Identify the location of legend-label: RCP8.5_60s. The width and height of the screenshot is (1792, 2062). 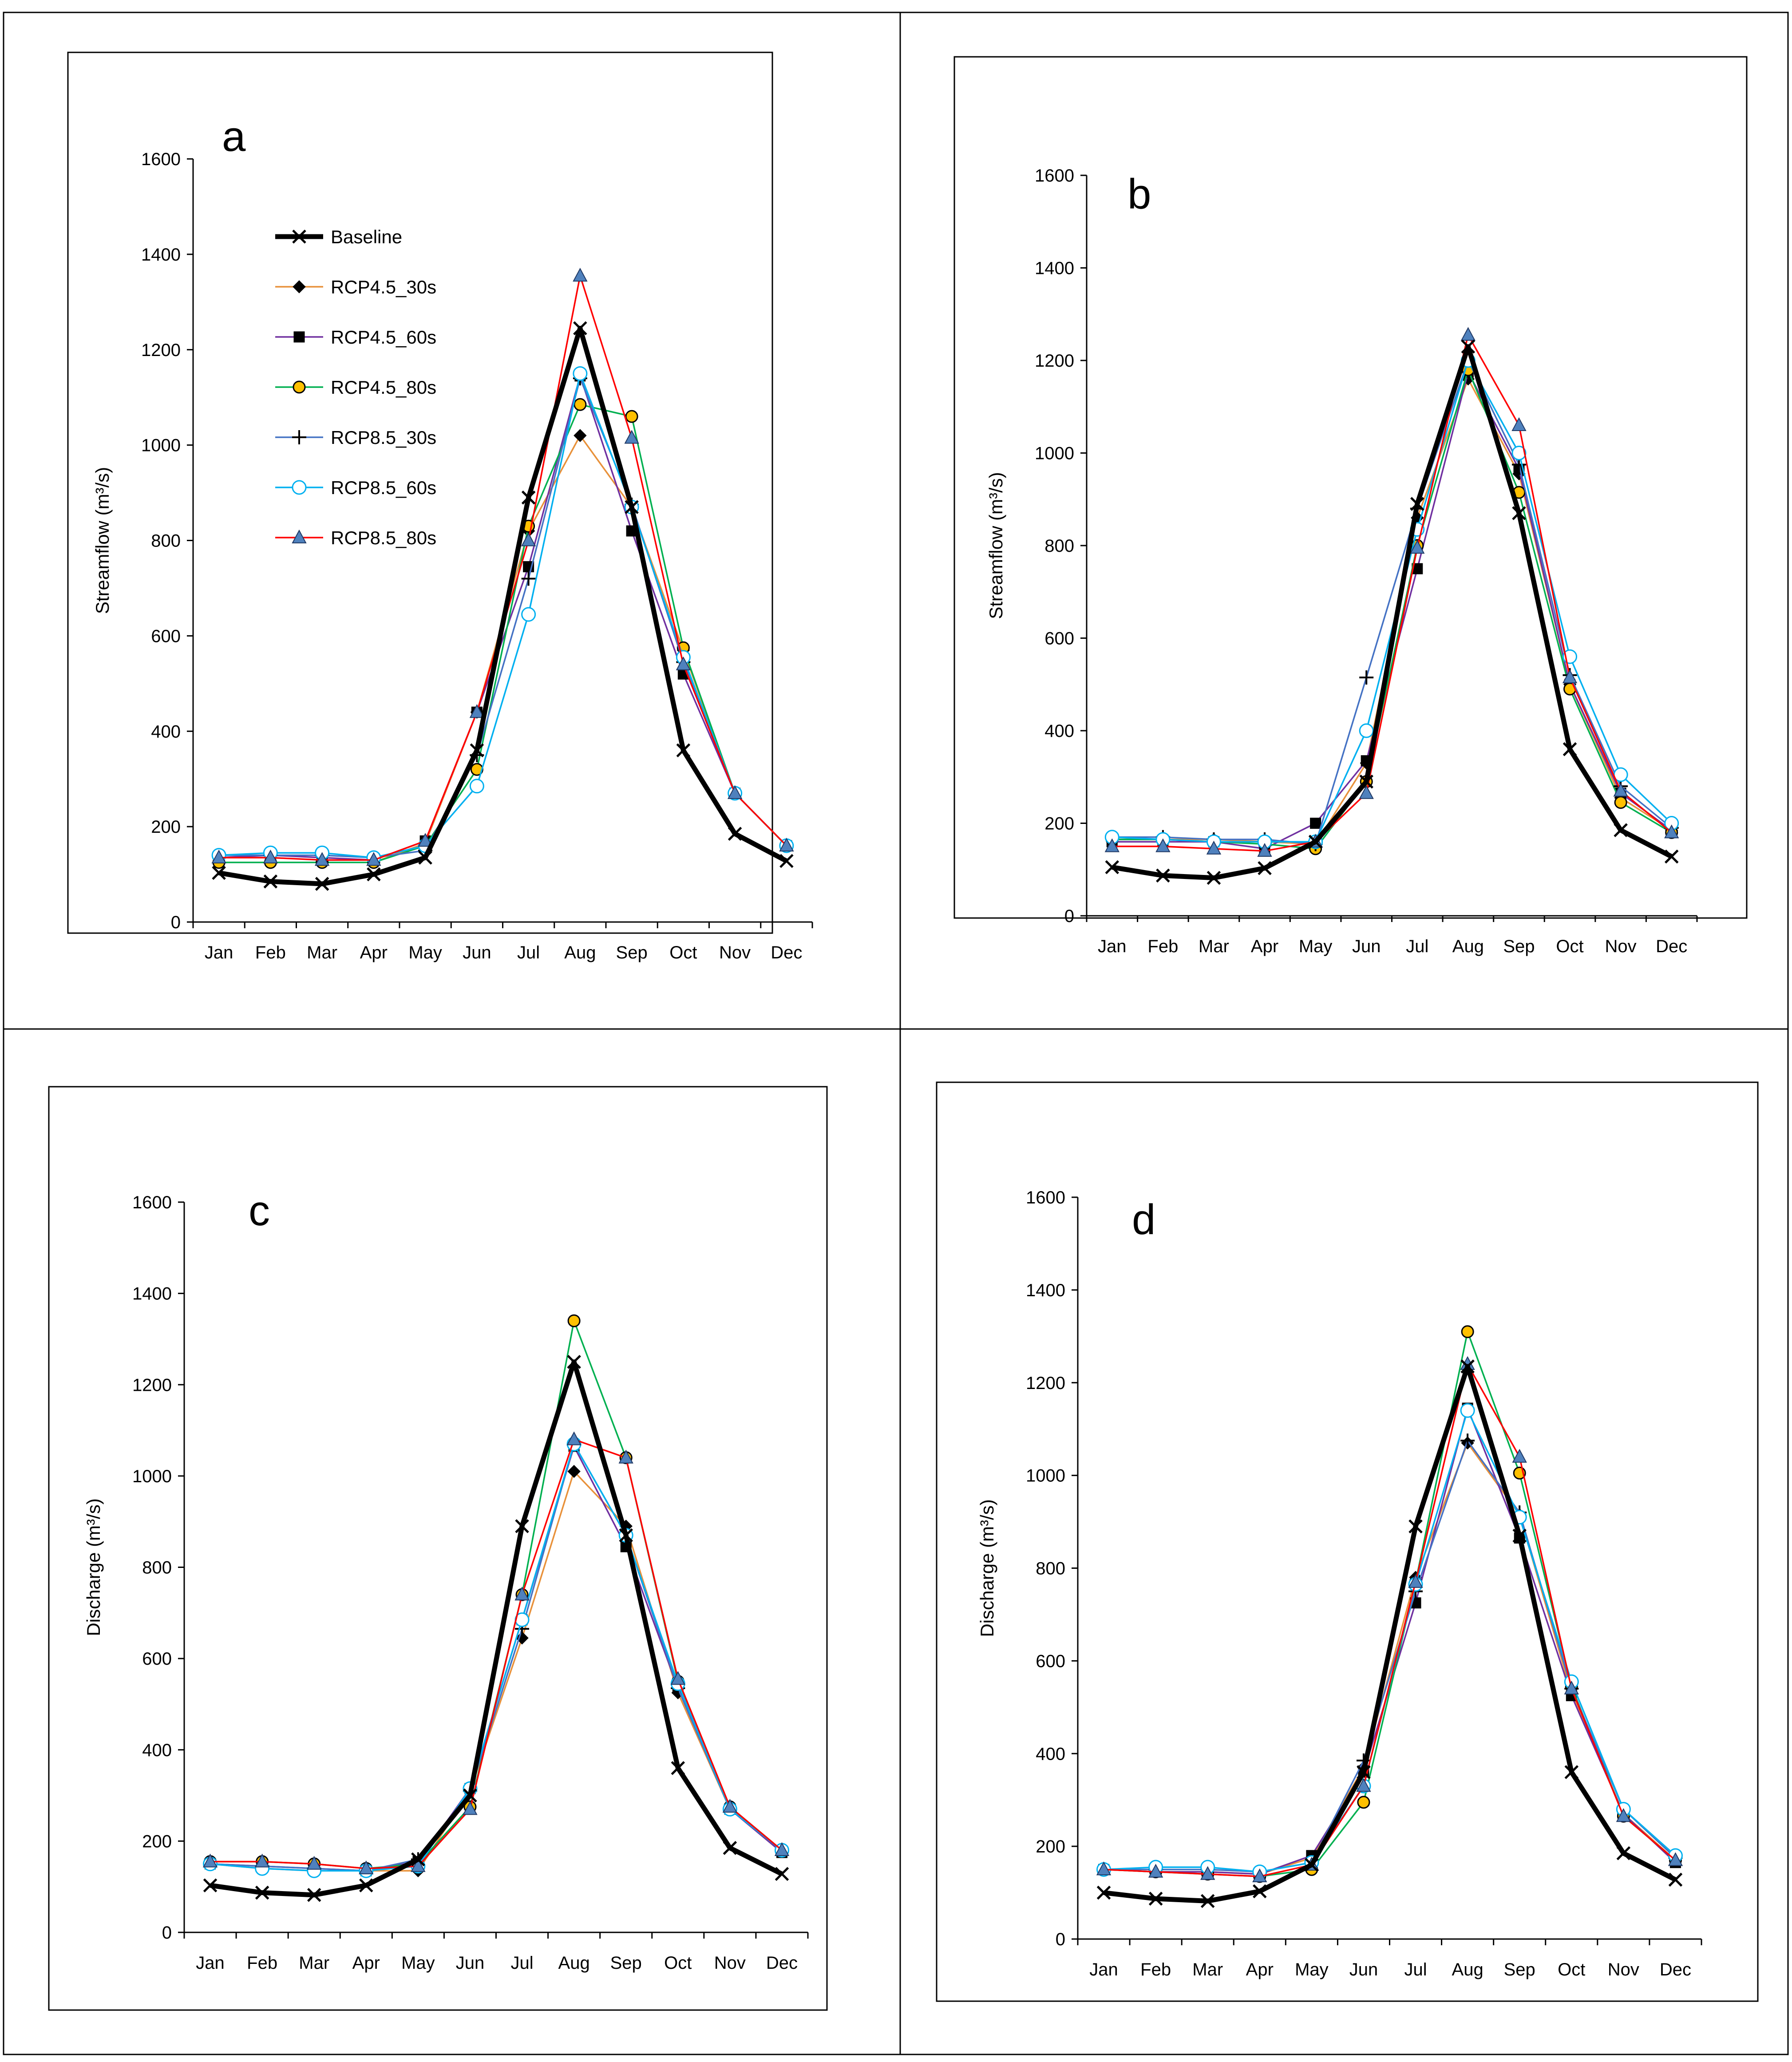
(383, 487).